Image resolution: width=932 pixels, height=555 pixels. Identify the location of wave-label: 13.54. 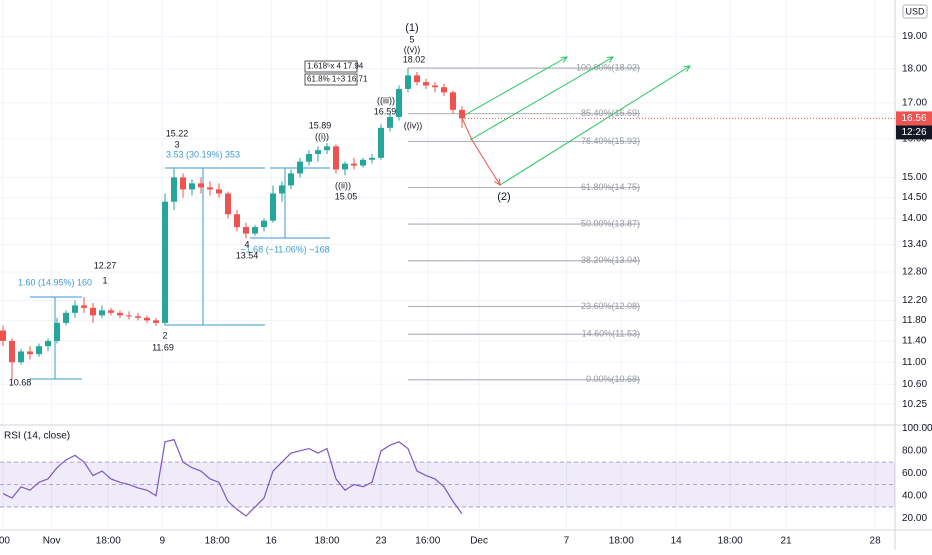
(247, 255).